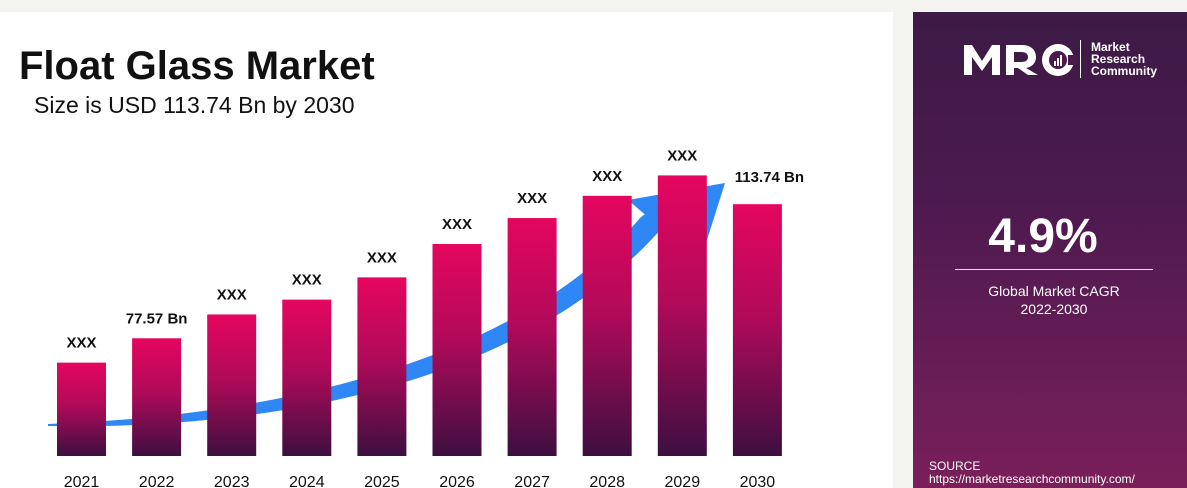 This screenshot has height=488, width=1187. I want to click on cagr-label-line1: Global Market CAGR, so click(1054, 291).